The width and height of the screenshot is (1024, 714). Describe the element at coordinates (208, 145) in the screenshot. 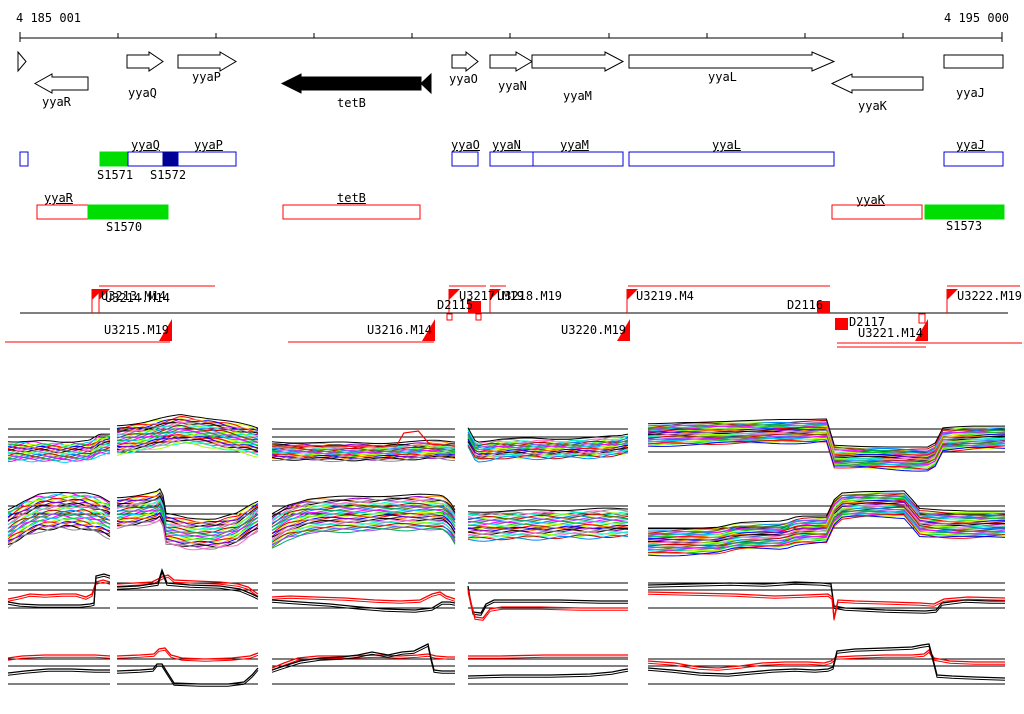

I see `gene-link-yyaP: yyaP` at that location.